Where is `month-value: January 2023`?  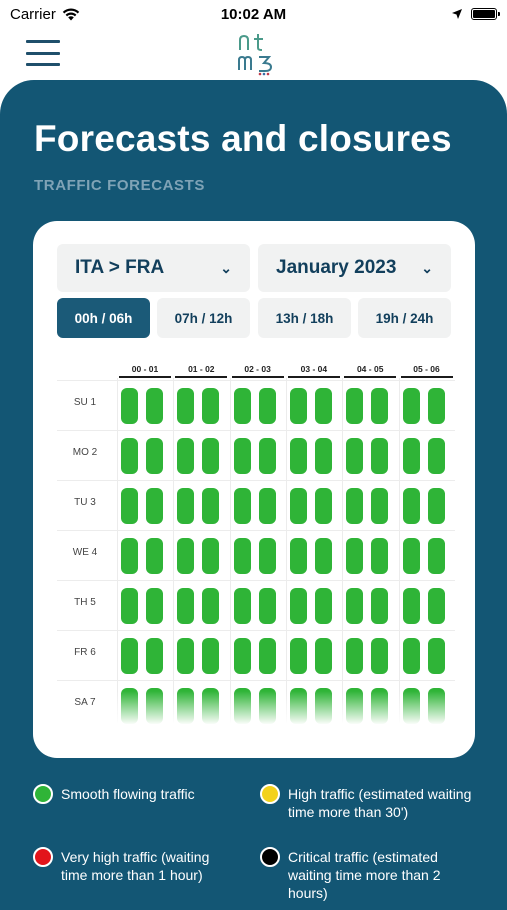
month-value: January 2023 is located at coordinates (336, 267).